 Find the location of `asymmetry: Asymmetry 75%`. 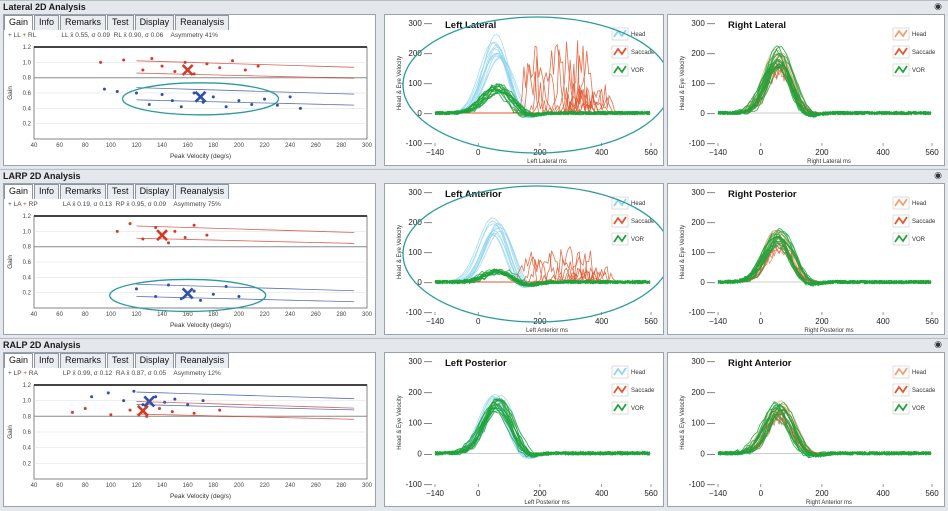

asymmetry: Asymmetry 75% is located at coordinates (197, 204).